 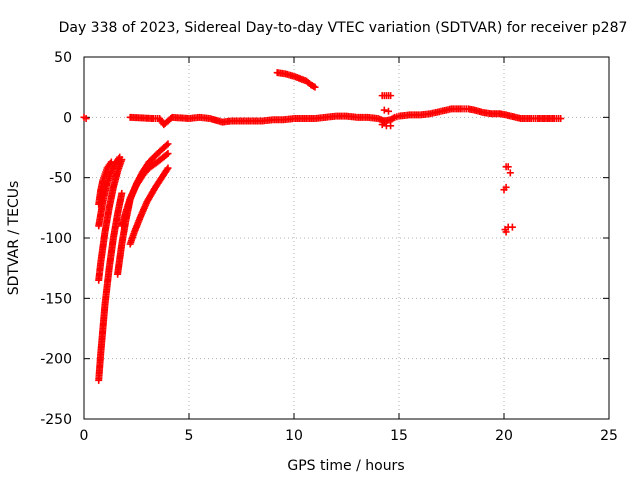 What do you see at coordinates (294, 436) in the screenshot?
I see `x-tick-label: 10` at bounding box center [294, 436].